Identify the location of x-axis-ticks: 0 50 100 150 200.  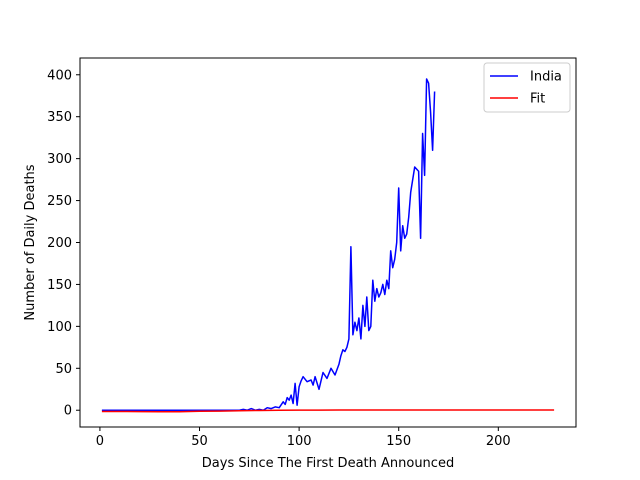
(303, 438).